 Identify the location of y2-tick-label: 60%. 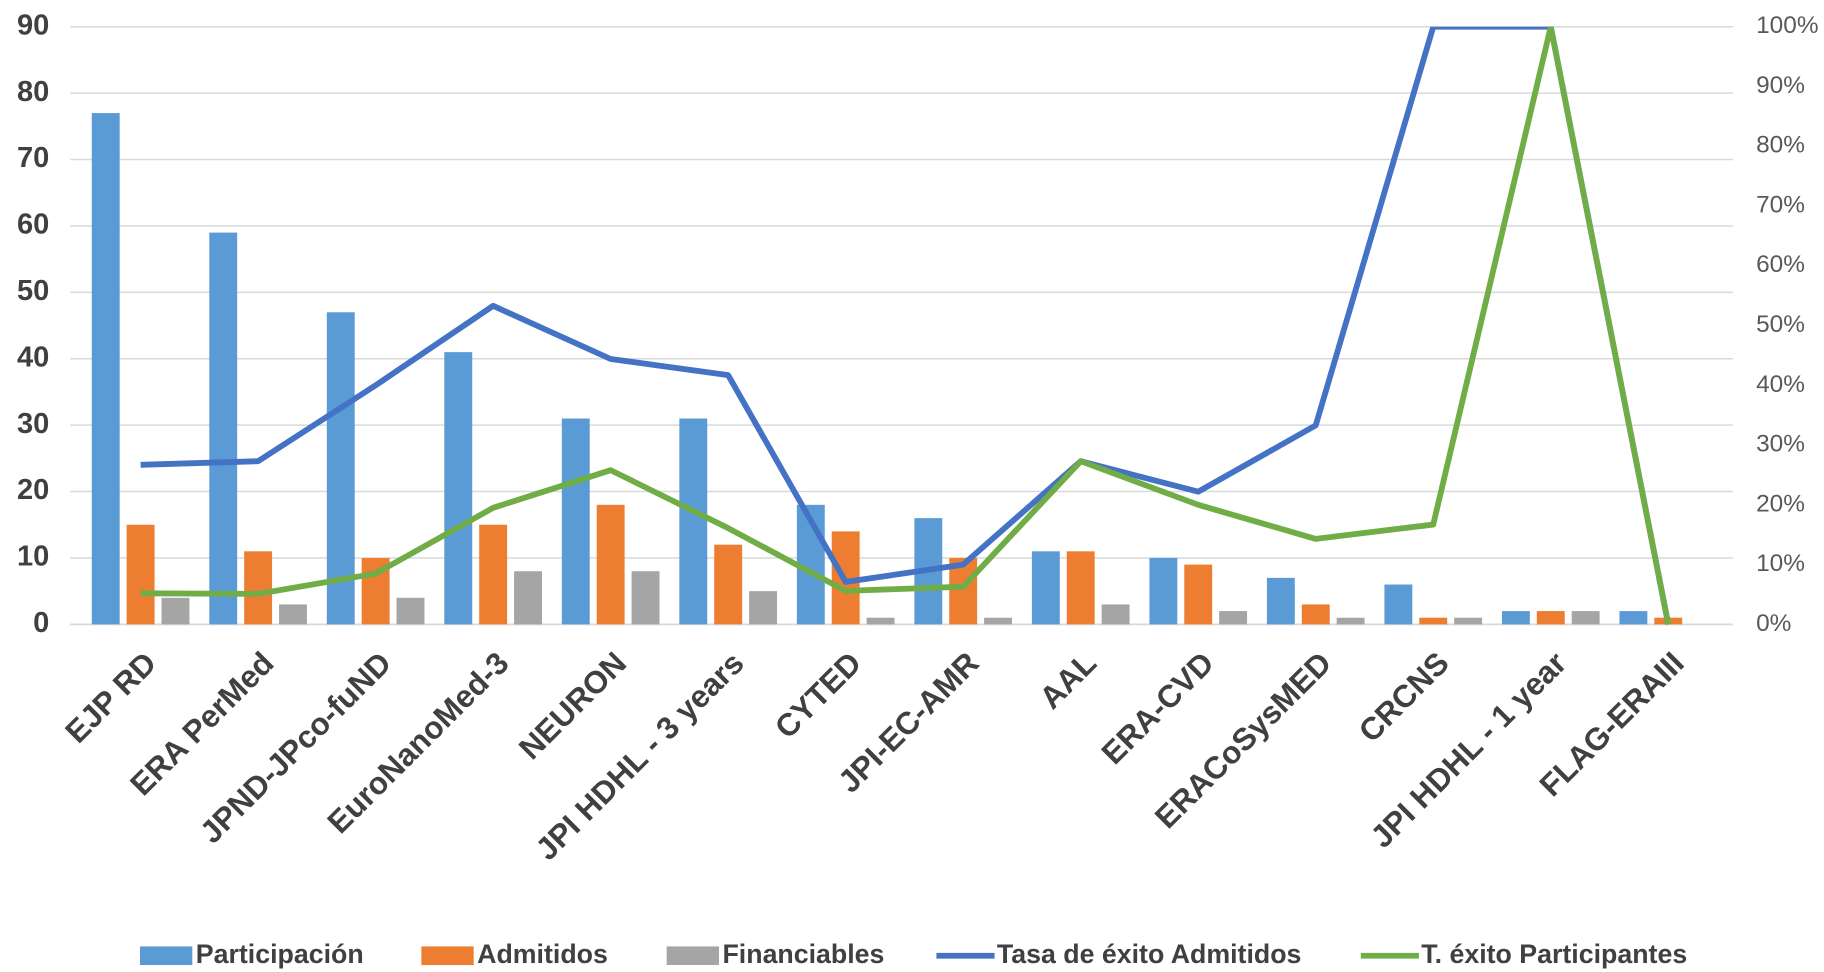
(1780, 264).